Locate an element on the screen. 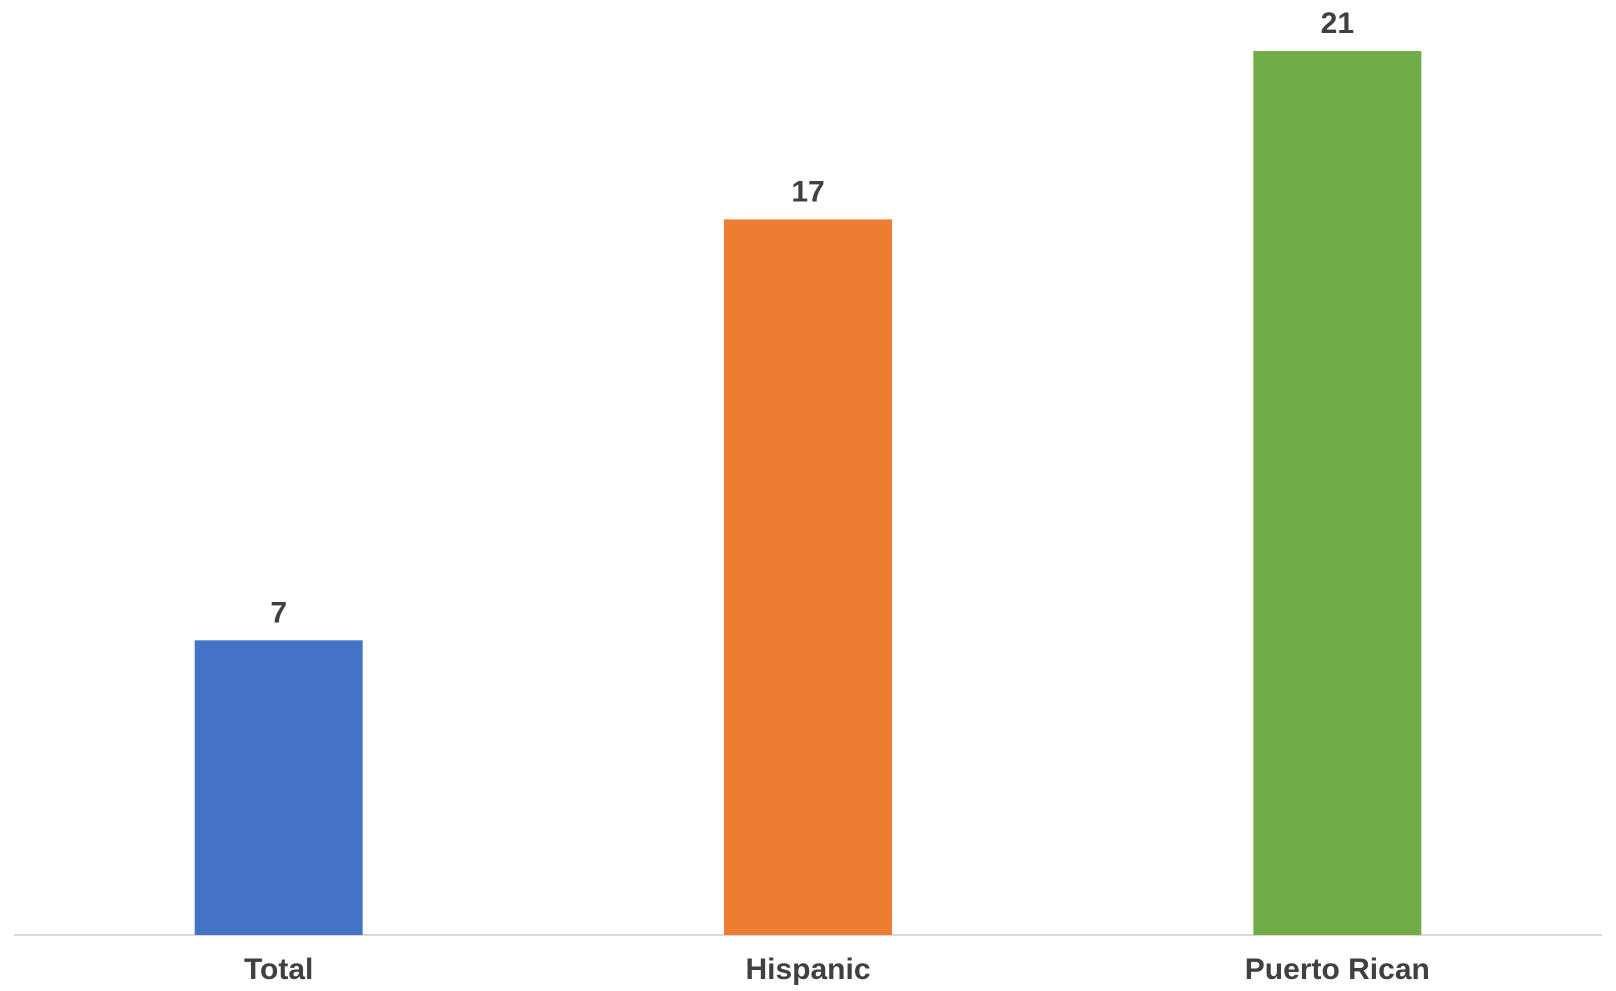  data-label-hispanic: 17 is located at coordinates (807, 191).